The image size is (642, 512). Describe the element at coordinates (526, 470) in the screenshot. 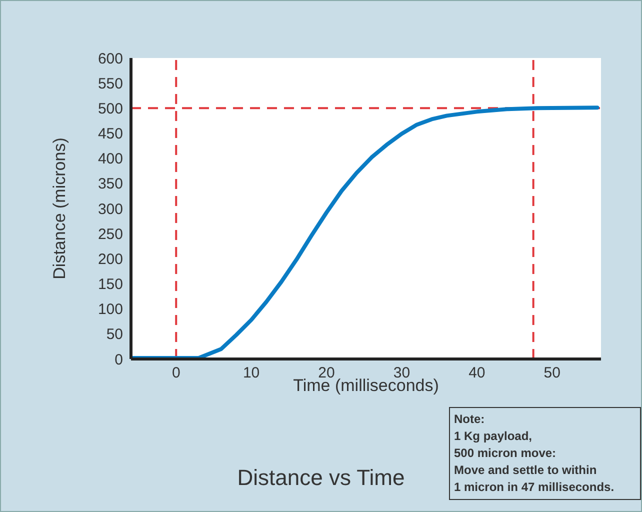

I see `text: Move and settle to within` at that location.